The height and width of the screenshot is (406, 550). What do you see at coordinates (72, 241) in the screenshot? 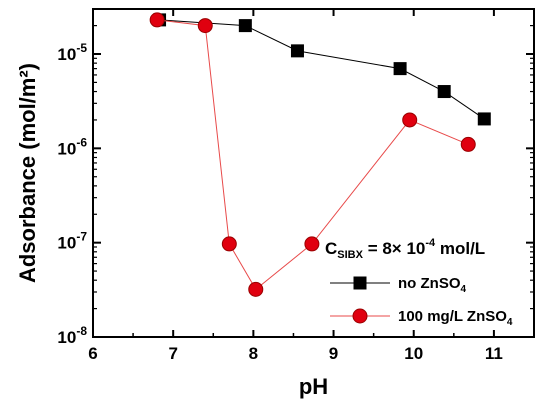
I see `y-tick-label: 10⁻⁷` at bounding box center [72, 241].